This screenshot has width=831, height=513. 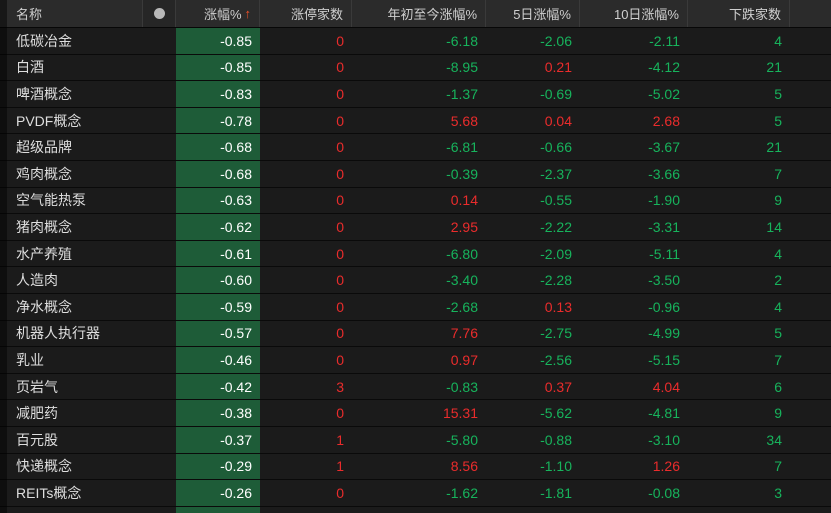 What do you see at coordinates (415, 467) in the screenshot?
I see `table-row: 快递概念 -0.29 1 8.56 -1.10 1.26 7` at bounding box center [415, 467].